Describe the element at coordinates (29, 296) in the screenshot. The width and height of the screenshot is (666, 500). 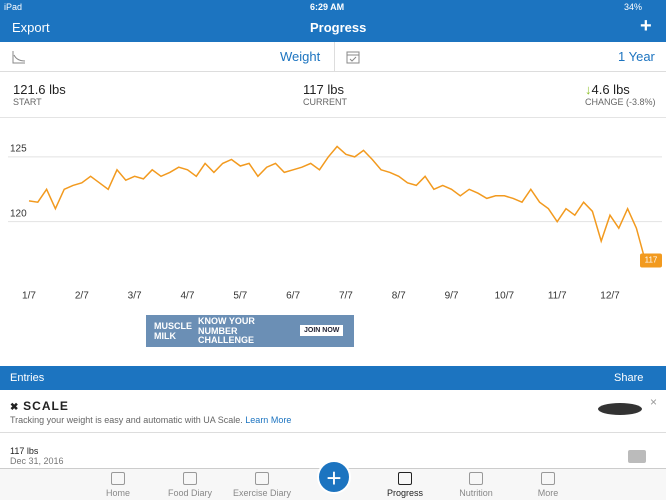
I see `x-tick-label: 1/7` at that location.